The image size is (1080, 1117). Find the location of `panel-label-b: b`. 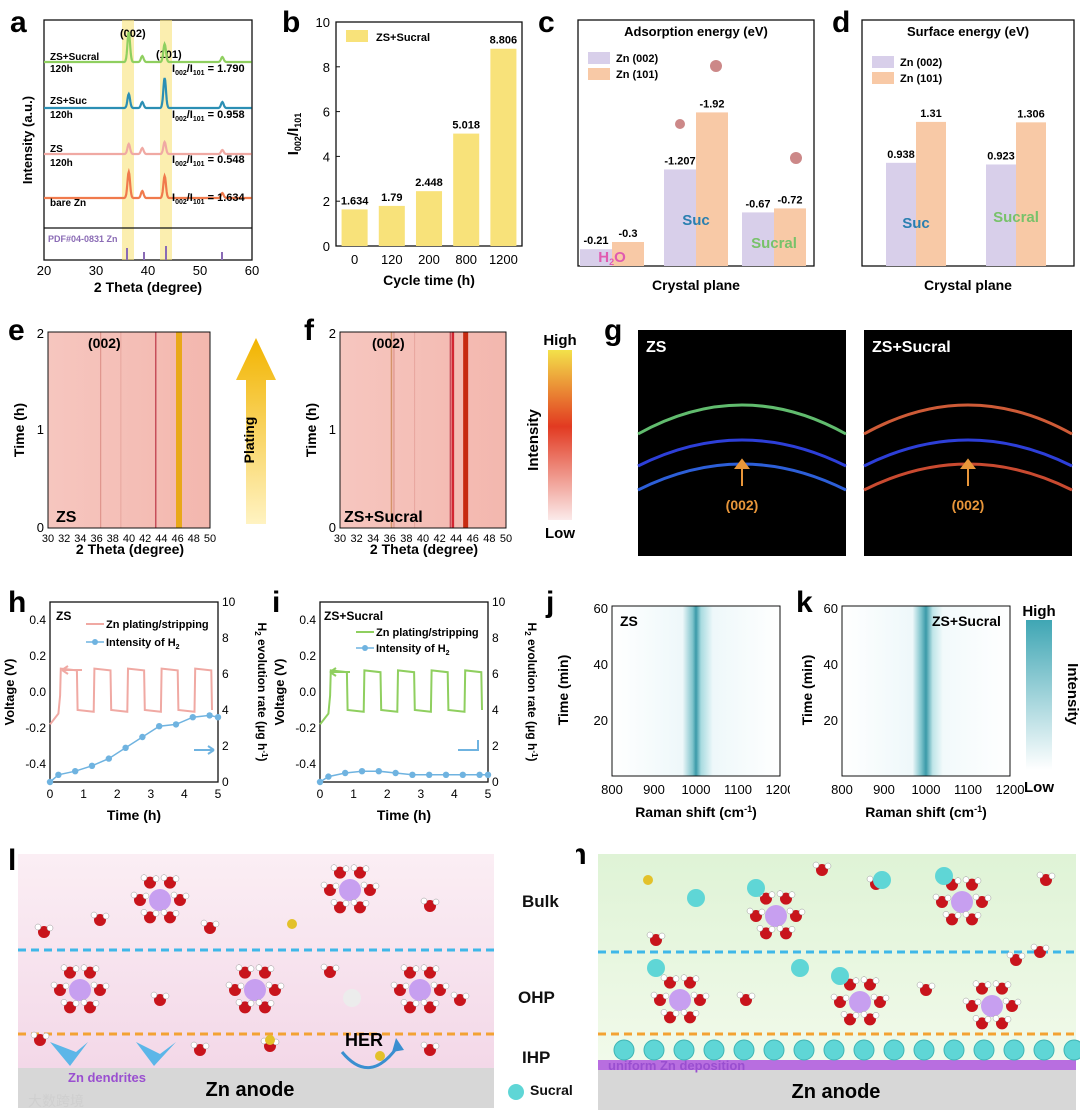

panel-label-b: b is located at coordinates (291, 22).